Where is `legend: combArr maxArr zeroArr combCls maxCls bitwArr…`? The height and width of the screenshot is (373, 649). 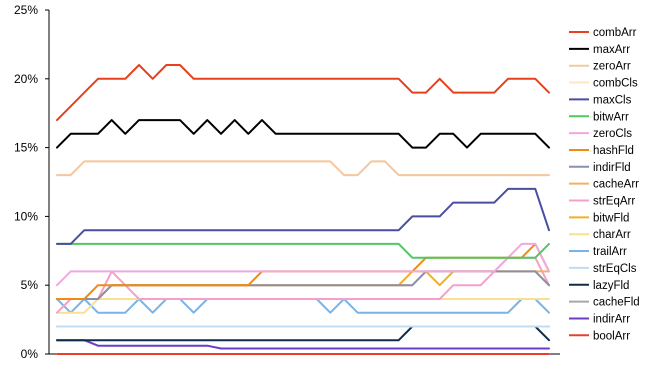 legend: combArr maxArr zeroArr combCls maxCls bitwArr… is located at coordinates (604, 184).